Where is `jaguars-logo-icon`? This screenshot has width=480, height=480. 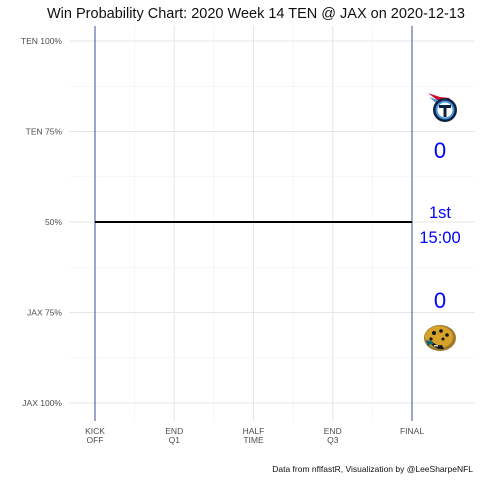 jaguars-logo-icon is located at coordinates (440, 338).